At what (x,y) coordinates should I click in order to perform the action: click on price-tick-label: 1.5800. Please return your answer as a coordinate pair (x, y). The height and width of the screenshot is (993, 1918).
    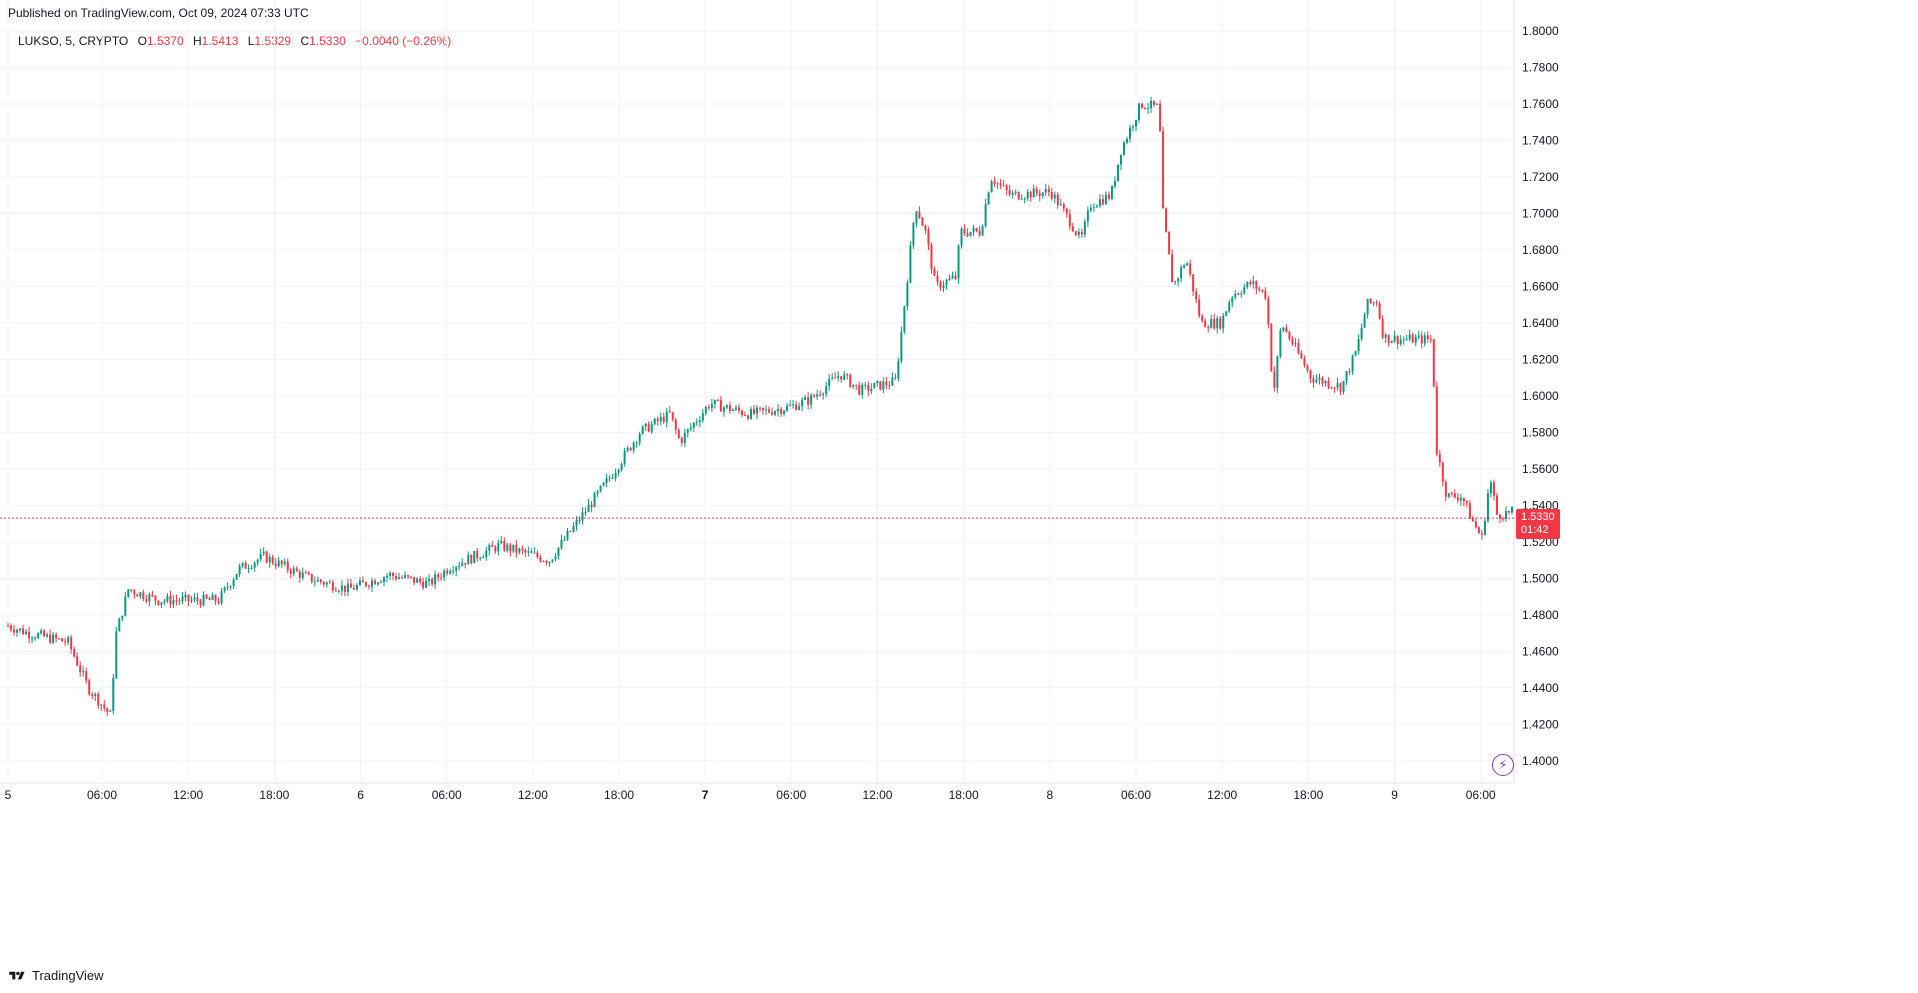
    Looking at the image, I should click on (1540, 432).